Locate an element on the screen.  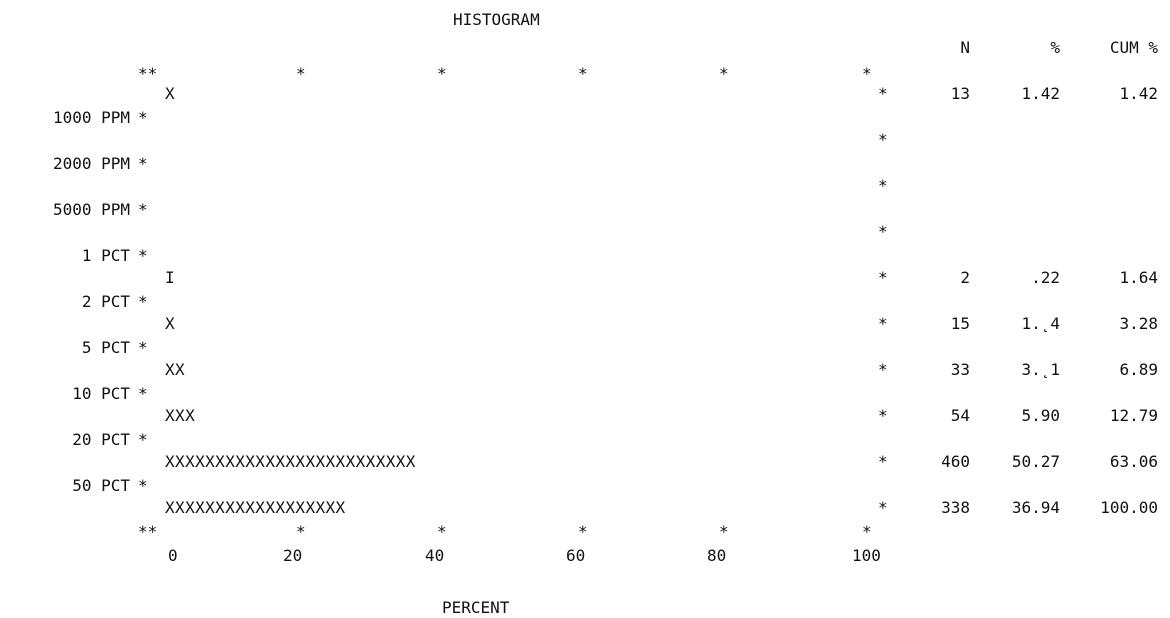
histogram-bar: XX is located at coordinates (175, 369).